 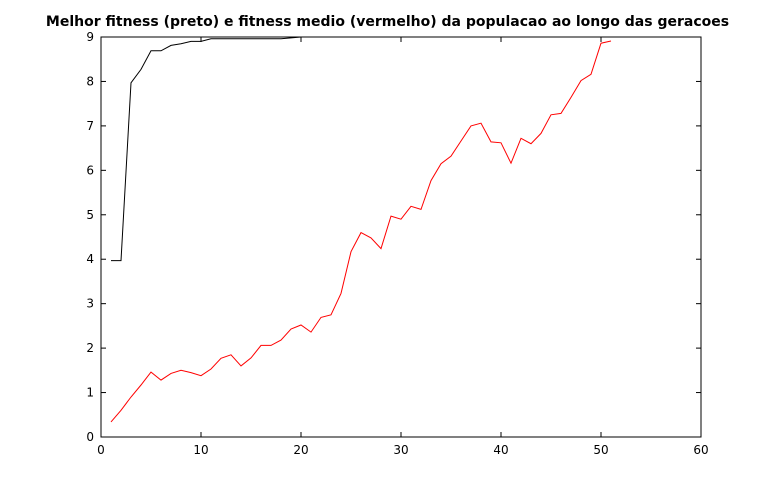 What do you see at coordinates (90, 215) in the screenshot?
I see `y-tick-label: 5` at bounding box center [90, 215].